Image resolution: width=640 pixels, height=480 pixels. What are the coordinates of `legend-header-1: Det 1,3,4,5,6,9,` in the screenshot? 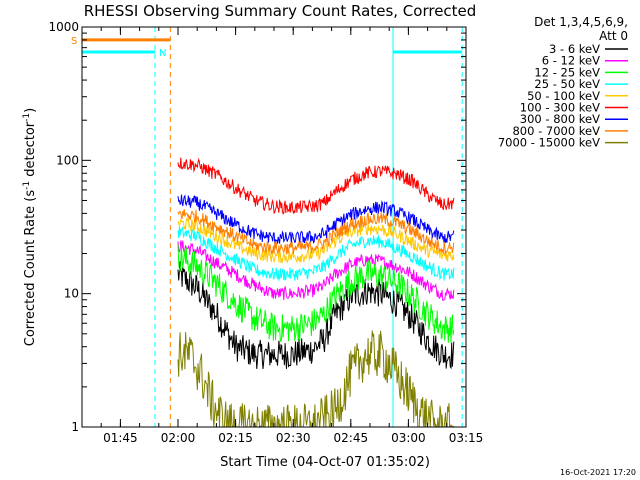 It's located at (581, 22).